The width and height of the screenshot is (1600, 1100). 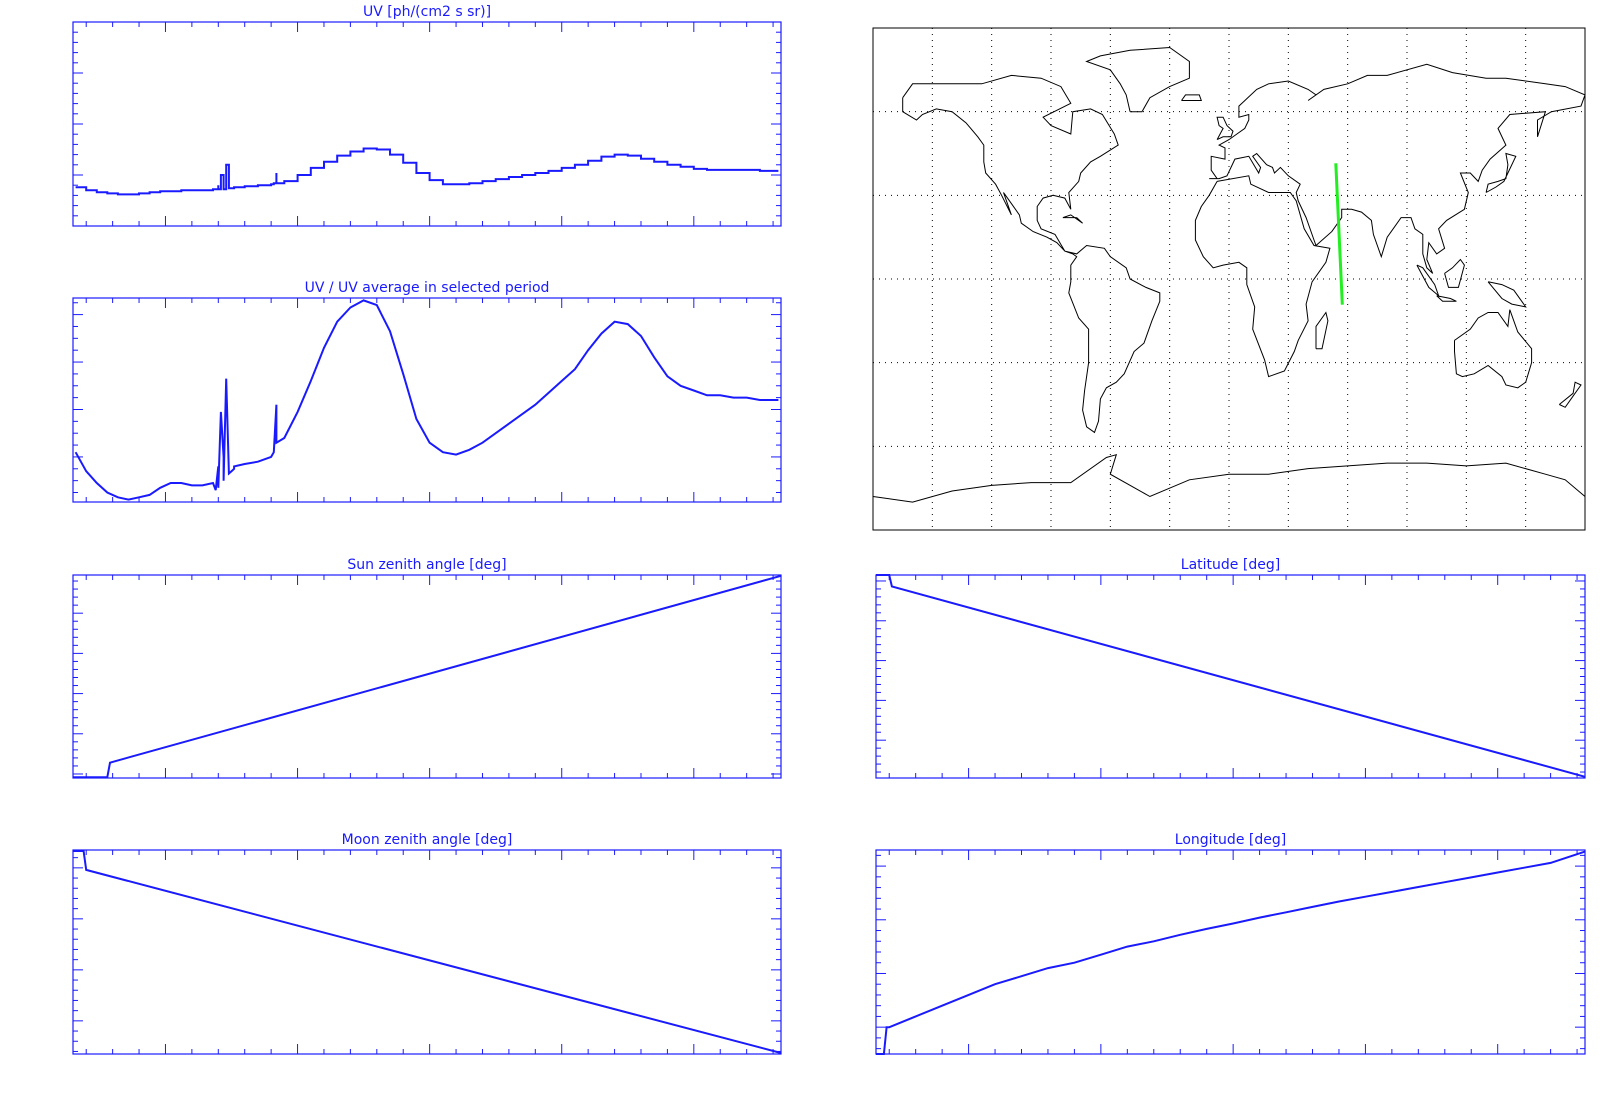 I want to click on chart-title: UV / UV average in selected period, so click(x=427, y=288).